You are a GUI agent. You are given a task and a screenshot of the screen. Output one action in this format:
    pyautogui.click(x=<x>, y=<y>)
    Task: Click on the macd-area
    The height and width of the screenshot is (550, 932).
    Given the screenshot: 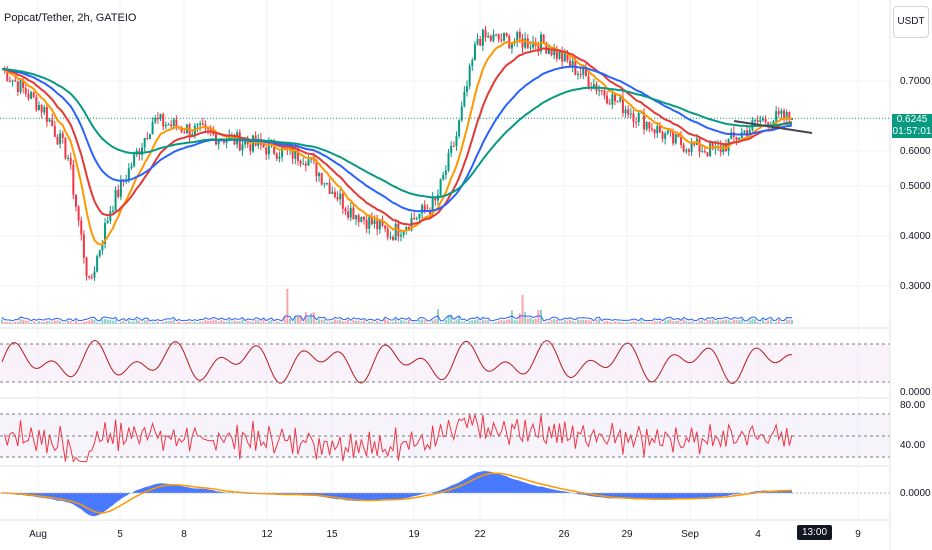 What is the action you would take?
    pyautogui.click(x=397, y=494)
    